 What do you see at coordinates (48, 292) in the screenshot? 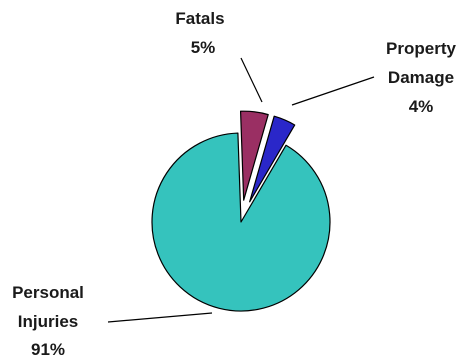
I see `label-personal-injuries-line1: Personal` at bounding box center [48, 292].